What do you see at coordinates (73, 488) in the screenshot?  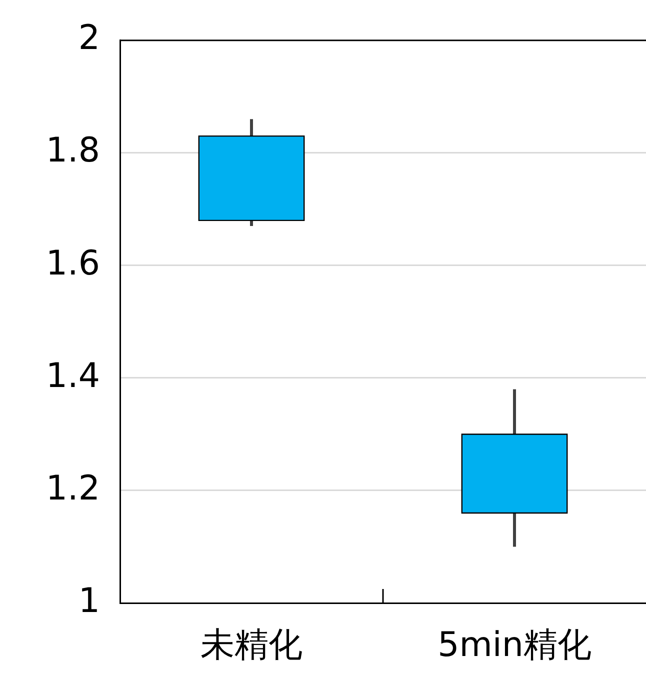 I see `y-tick-label: 1.2` at bounding box center [73, 488].